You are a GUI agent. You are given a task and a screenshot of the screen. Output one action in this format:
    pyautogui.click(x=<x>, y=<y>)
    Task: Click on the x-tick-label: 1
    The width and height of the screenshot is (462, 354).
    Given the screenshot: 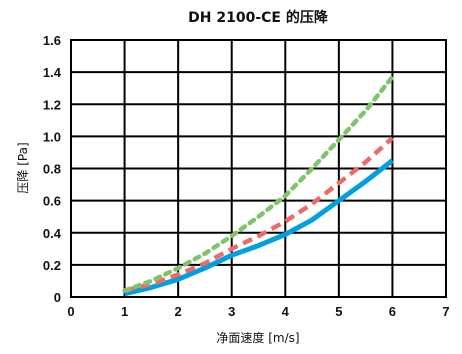 What is the action you would take?
    pyautogui.click(x=124, y=311)
    